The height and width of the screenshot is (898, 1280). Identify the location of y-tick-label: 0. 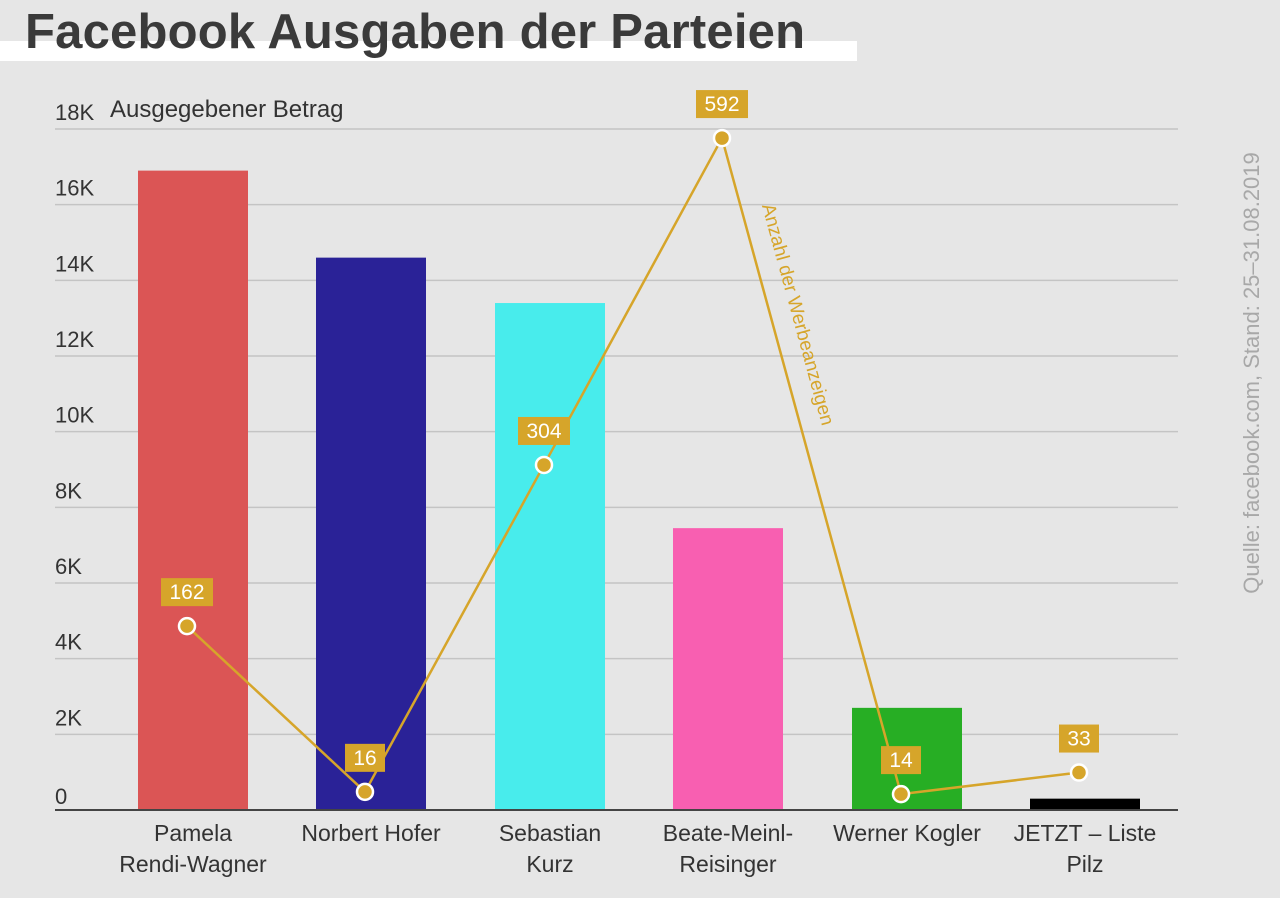
(61, 796).